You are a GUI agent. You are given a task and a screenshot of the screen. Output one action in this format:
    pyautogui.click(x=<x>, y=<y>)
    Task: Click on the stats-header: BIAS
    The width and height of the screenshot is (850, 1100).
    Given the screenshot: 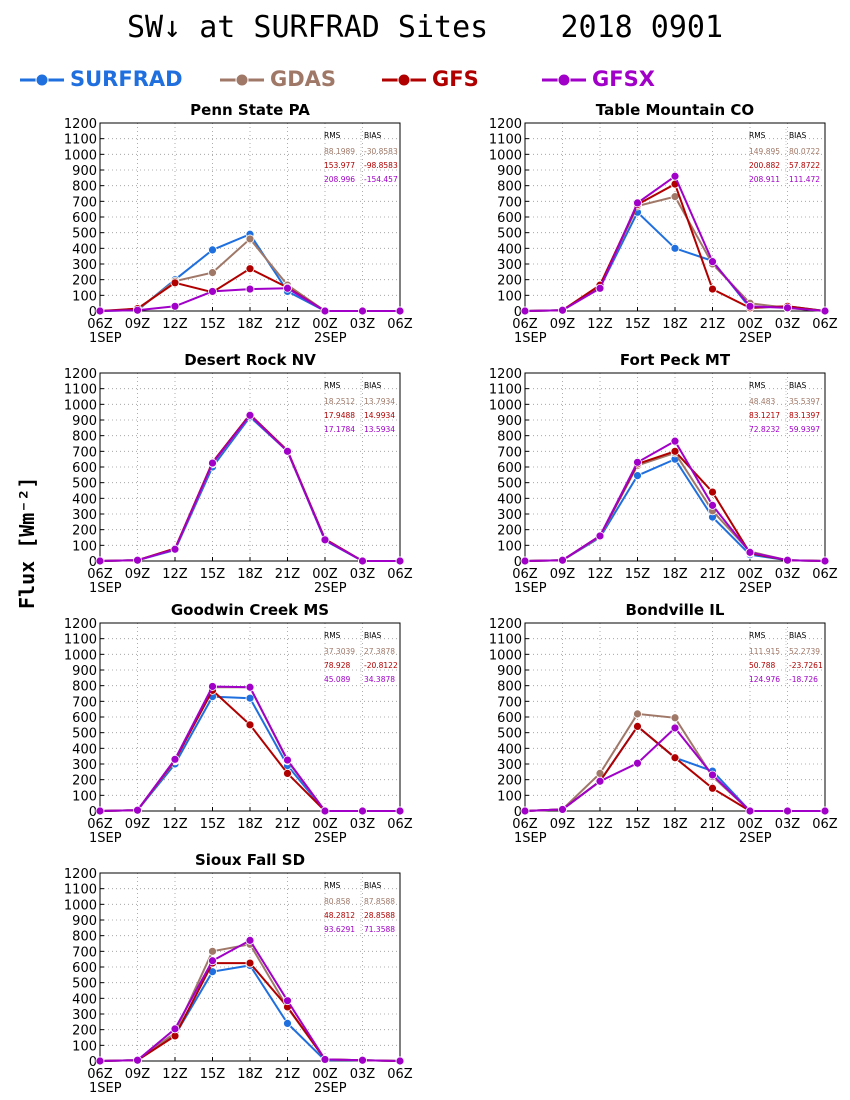 What is the action you would take?
    pyautogui.click(x=797, y=135)
    